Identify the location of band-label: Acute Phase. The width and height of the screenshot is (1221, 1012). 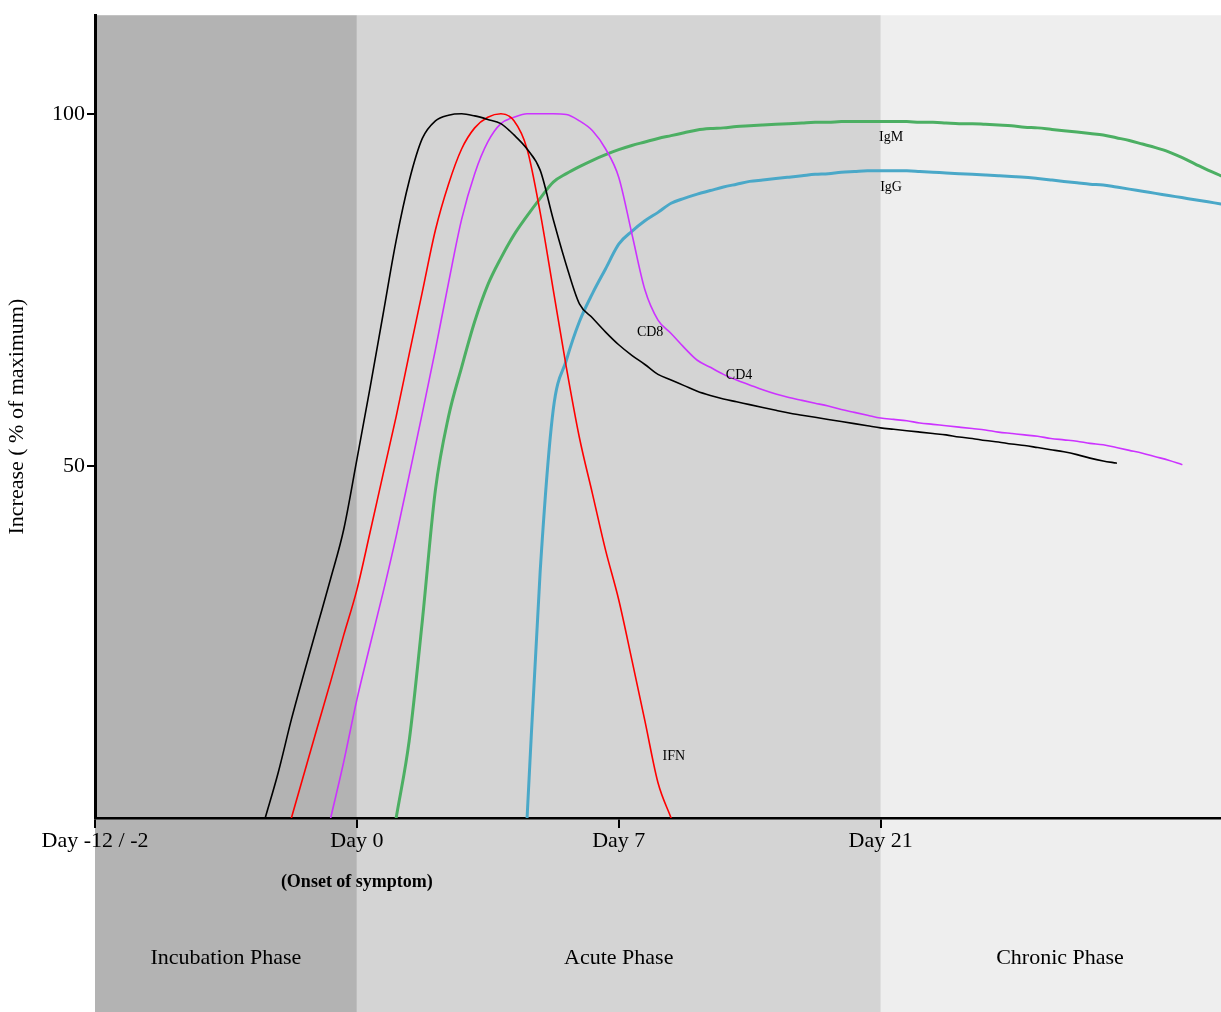
(619, 956).